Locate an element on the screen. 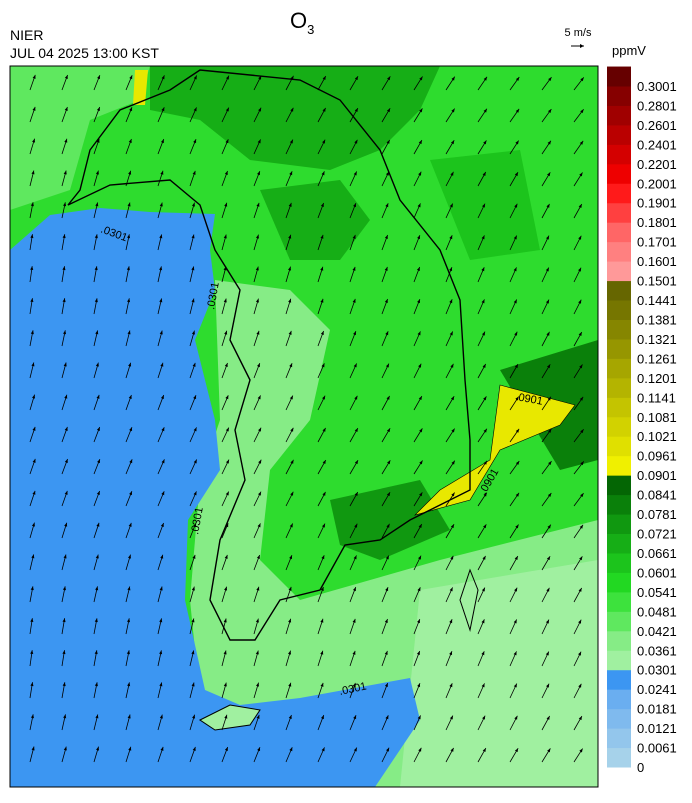 Image resolution: width=692 pixels, height=803 pixels. colorbar-label: 0.0481 is located at coordinates (657, 611).